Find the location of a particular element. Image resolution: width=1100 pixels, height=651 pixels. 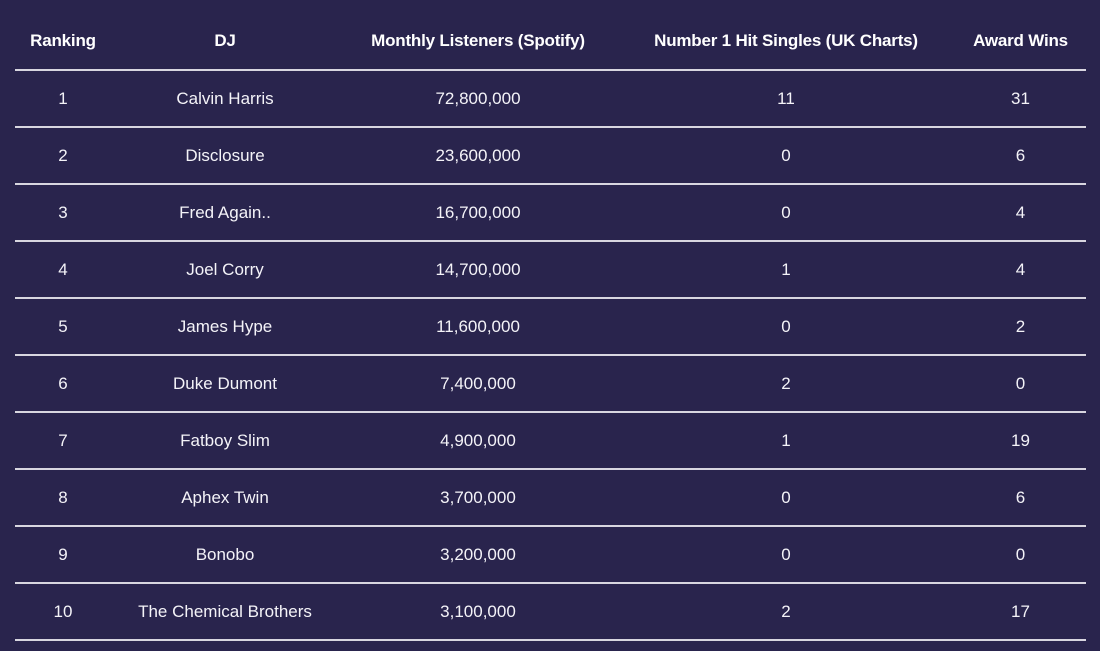

table-row: 6 Duke Dumont 7,400,000 2 0 is located at coordinates (550, 384).